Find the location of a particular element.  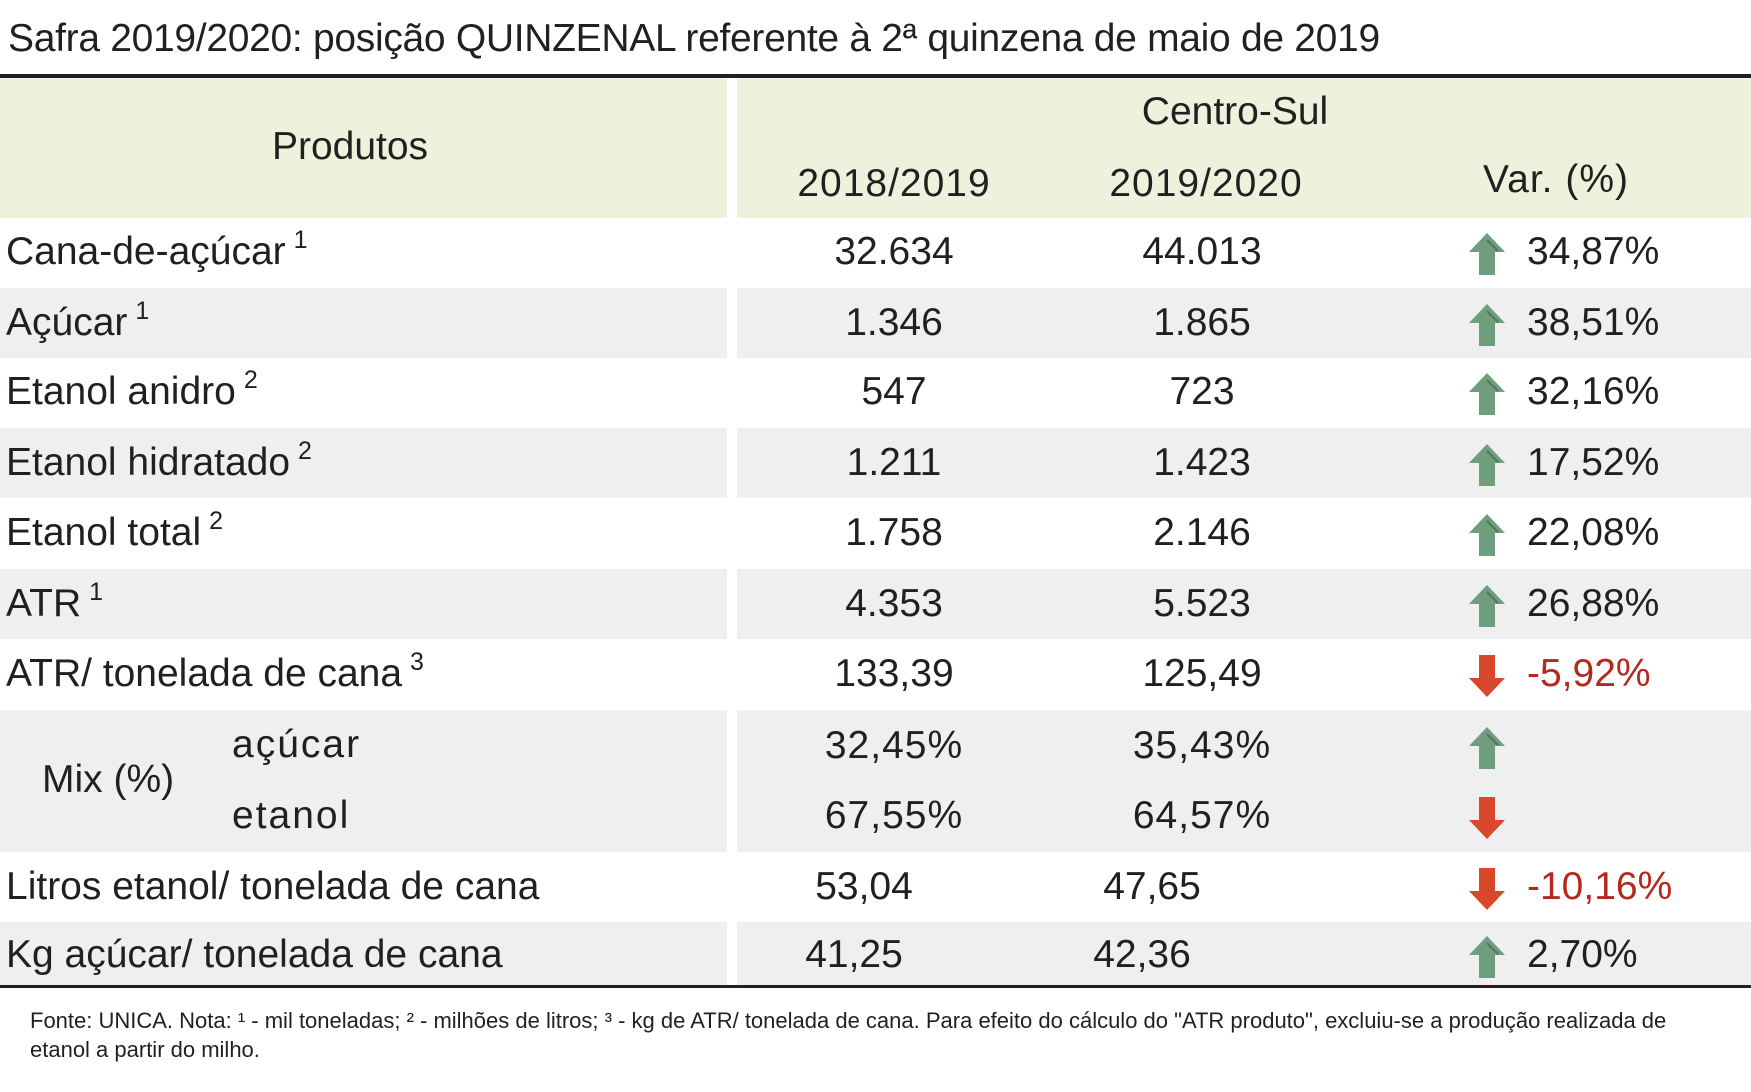

row-label: Cana-de-açúcar 1 is located at coordinates (157, 252).